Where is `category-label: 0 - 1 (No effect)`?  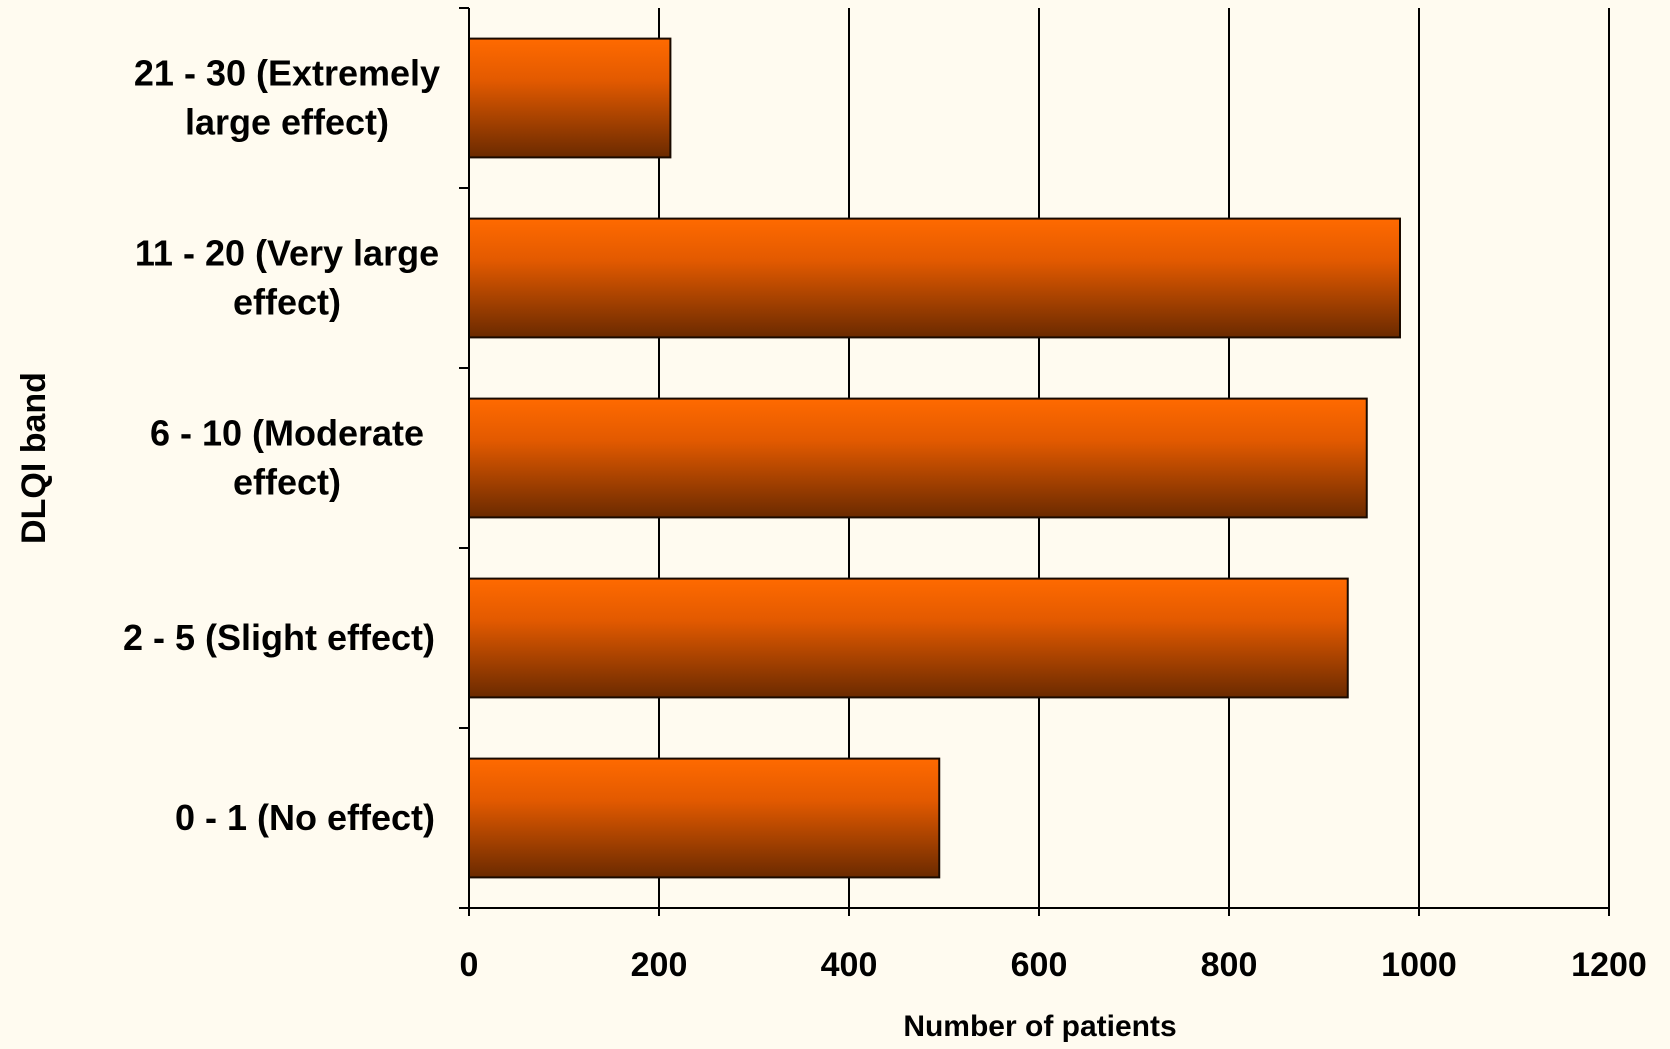
category-label: 0 - 1 (No effect) is located at coordinates (305, 817).